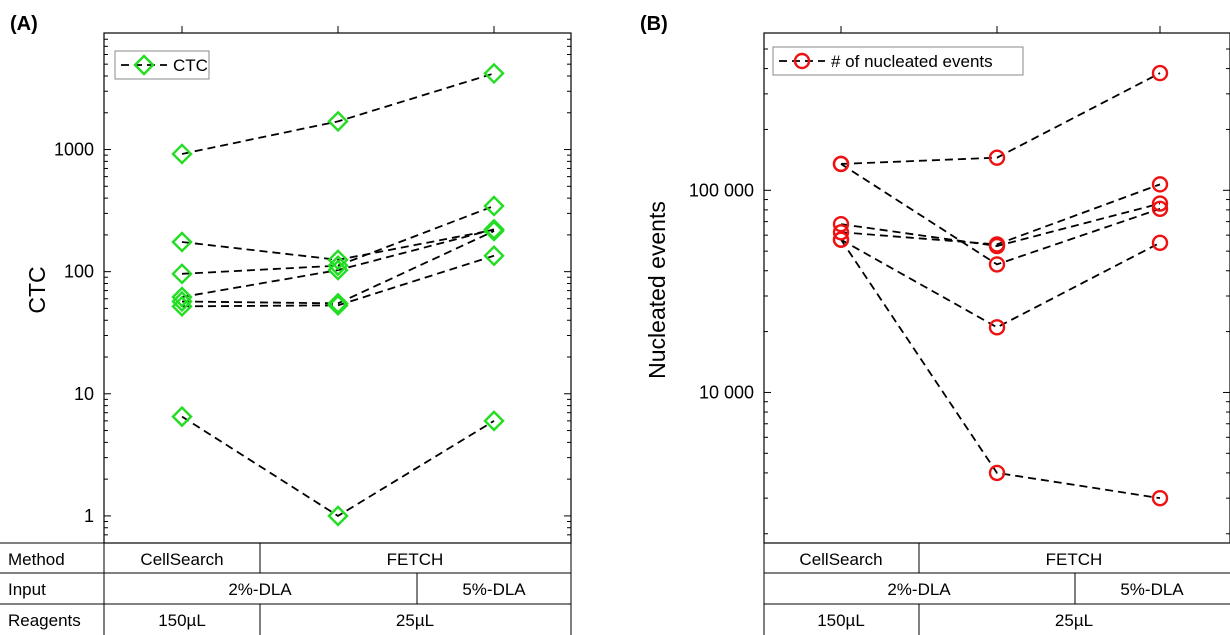  Describe the element at coordinates (654, 24) in the screenshot. I see `panel-label-b: (B)` at that location.